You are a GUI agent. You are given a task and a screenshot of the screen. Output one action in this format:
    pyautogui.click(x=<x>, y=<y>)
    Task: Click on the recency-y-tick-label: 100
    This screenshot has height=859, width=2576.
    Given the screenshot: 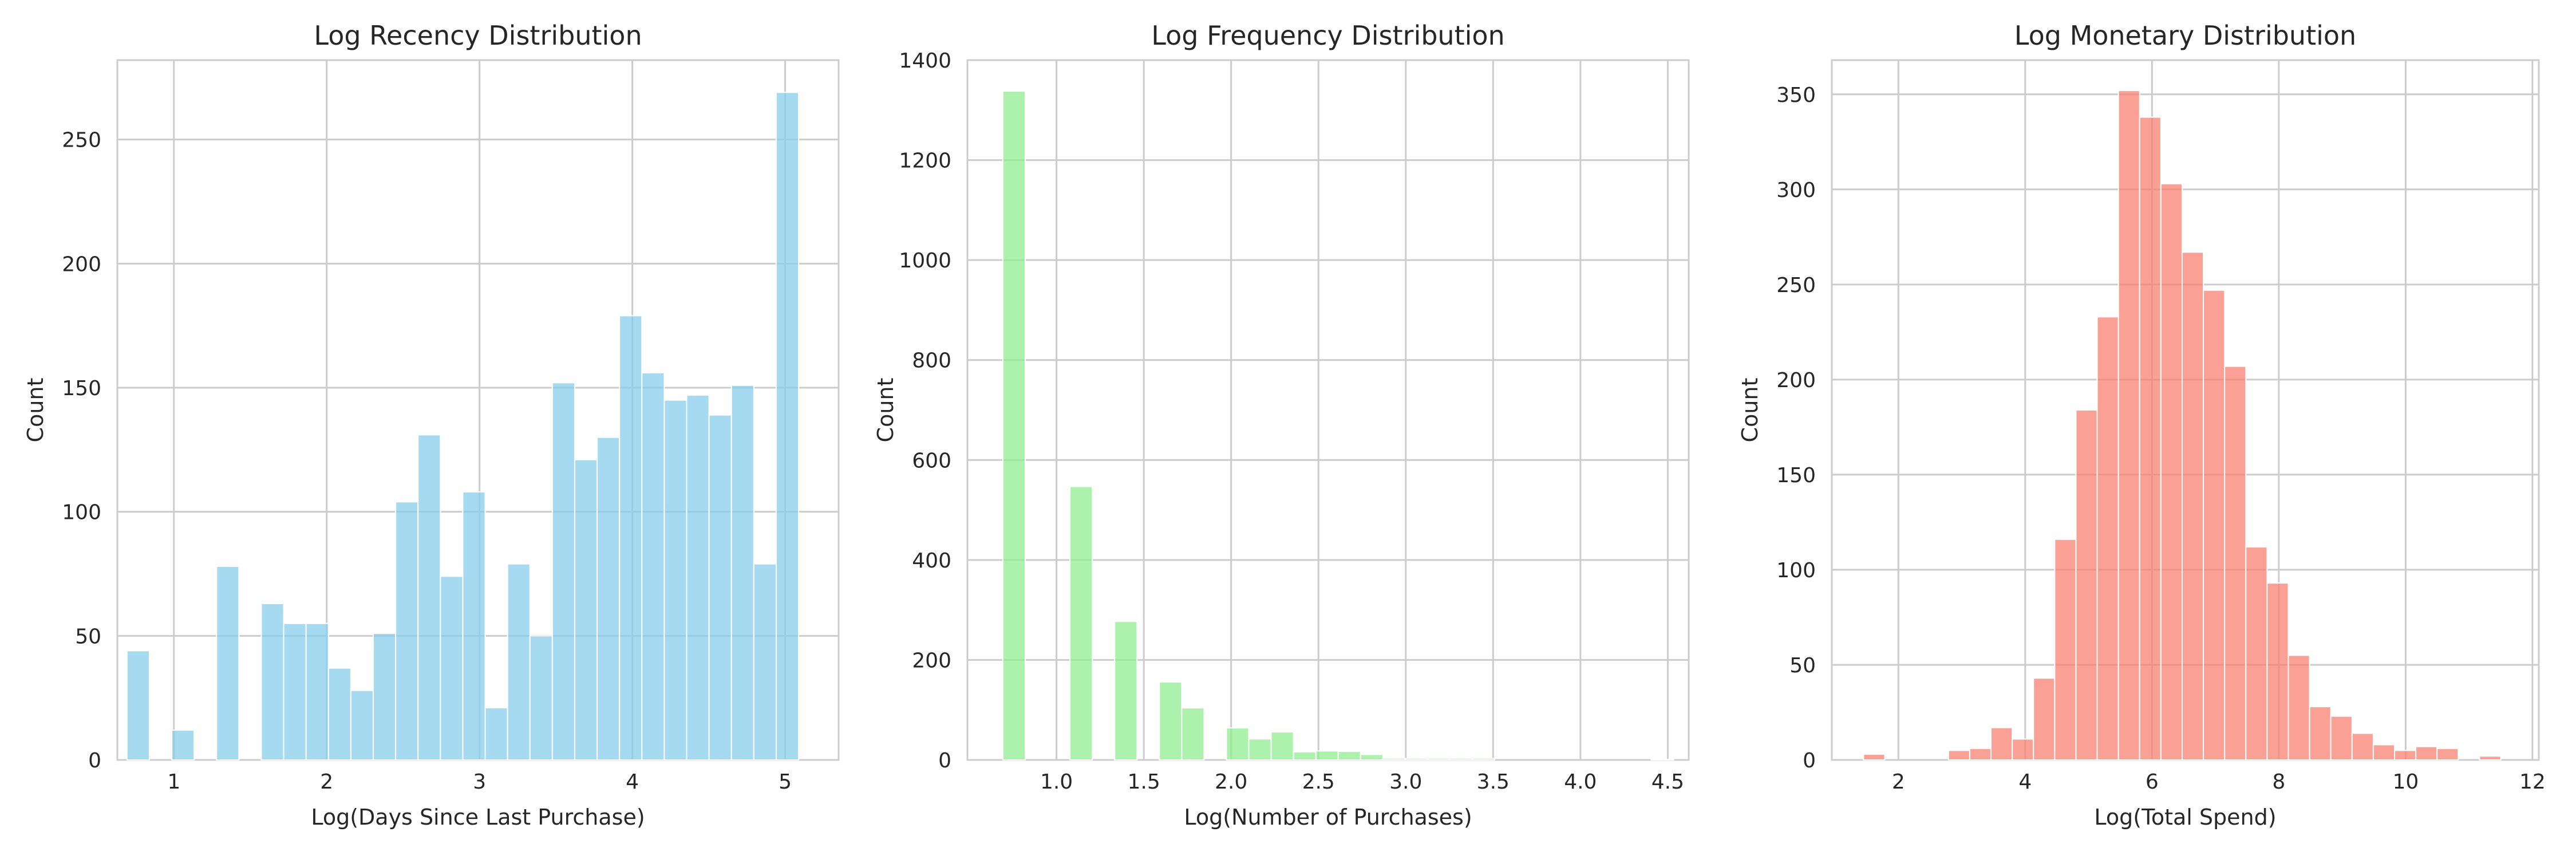 What is the action you would take?
    pyautogui.click(x=81, y=513)
    